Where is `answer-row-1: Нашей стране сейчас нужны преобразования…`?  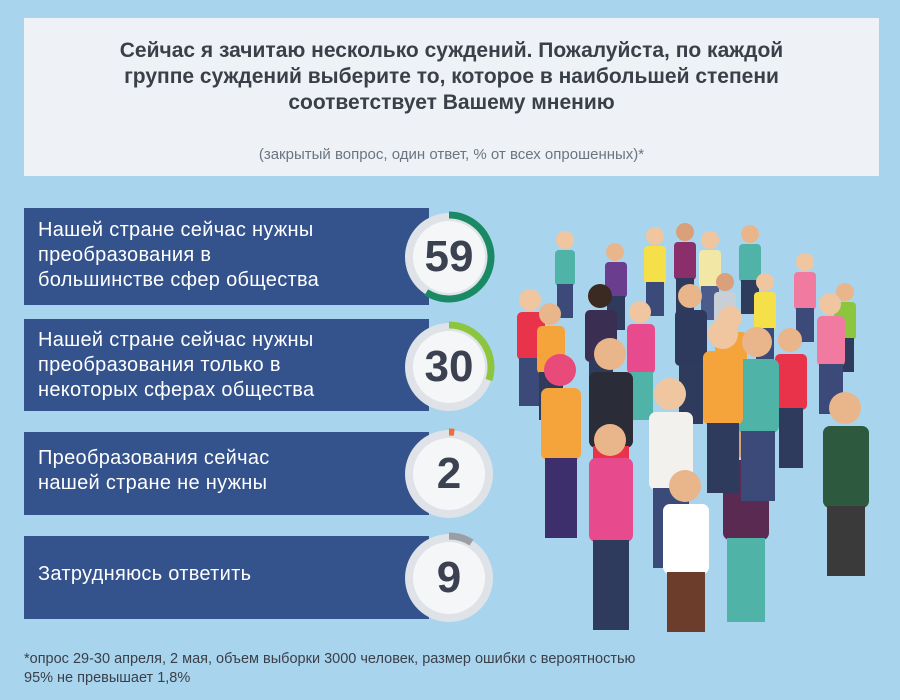 answer-row-1: Нашей стране сейчас нужны преобразования… is located at coordinates (226, 256).